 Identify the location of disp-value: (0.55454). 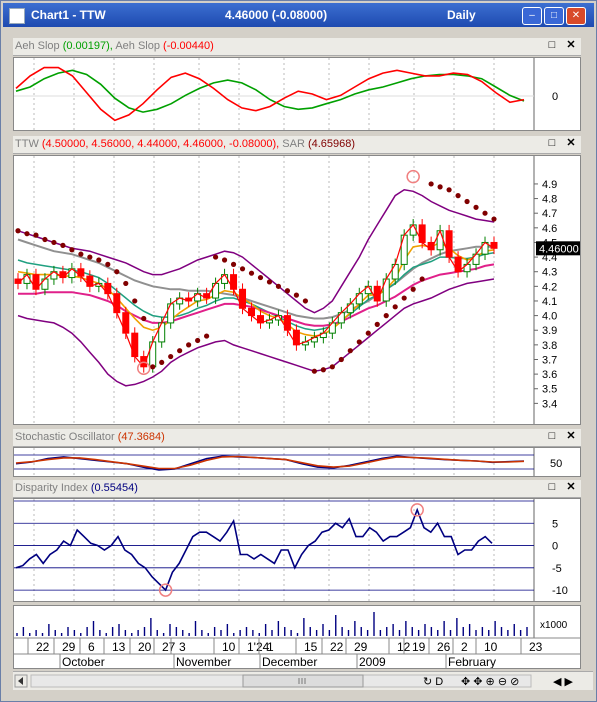
(114, 488).